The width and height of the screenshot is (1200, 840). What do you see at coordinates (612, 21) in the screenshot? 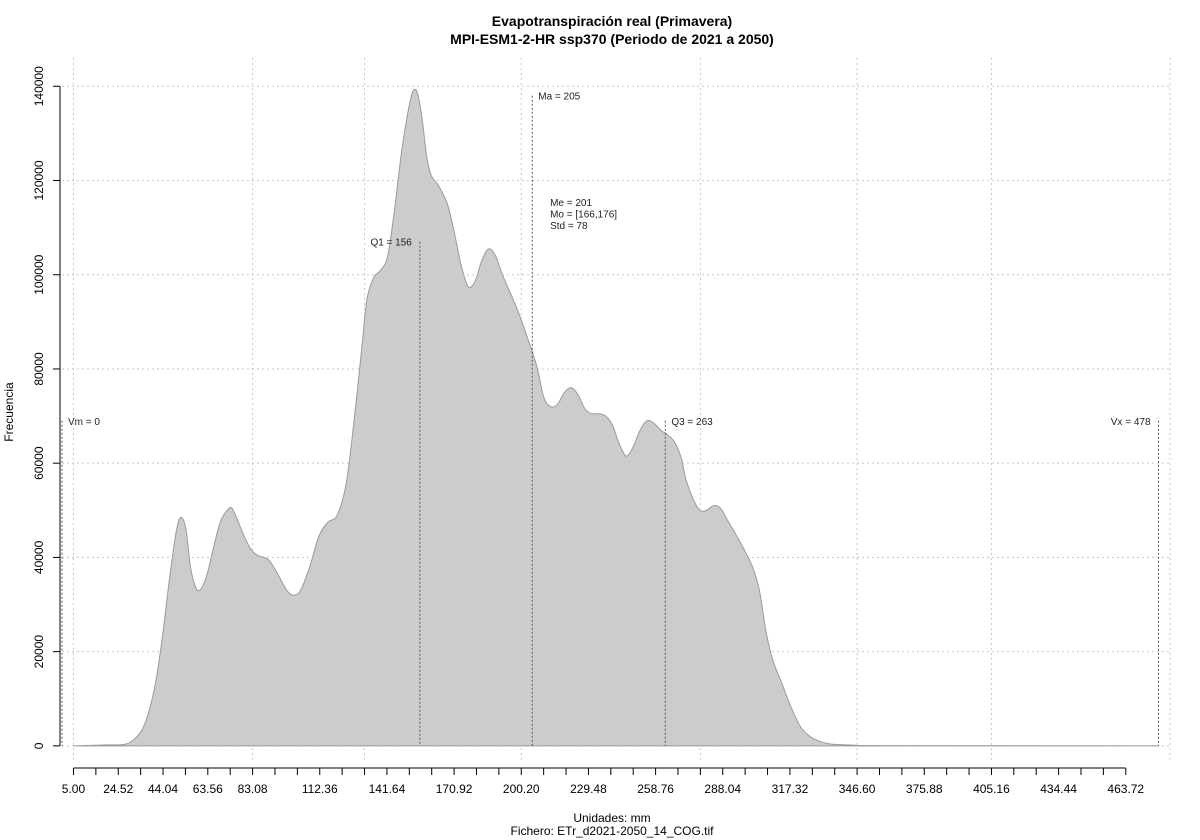
I see `chart-title: Evapotranspiración real (Primavera)` at bounding box center [612, 21].